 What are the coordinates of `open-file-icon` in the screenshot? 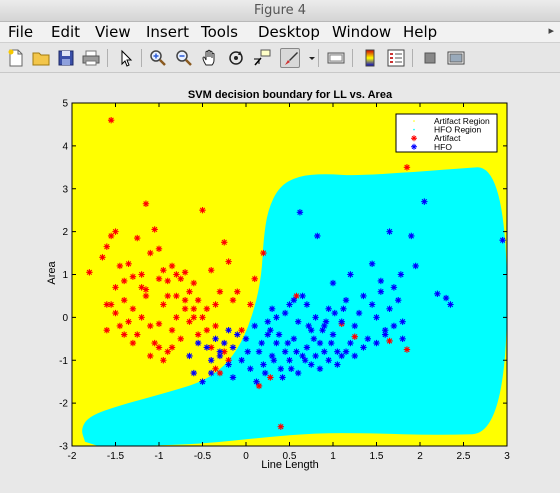 It's located at (41, 58).